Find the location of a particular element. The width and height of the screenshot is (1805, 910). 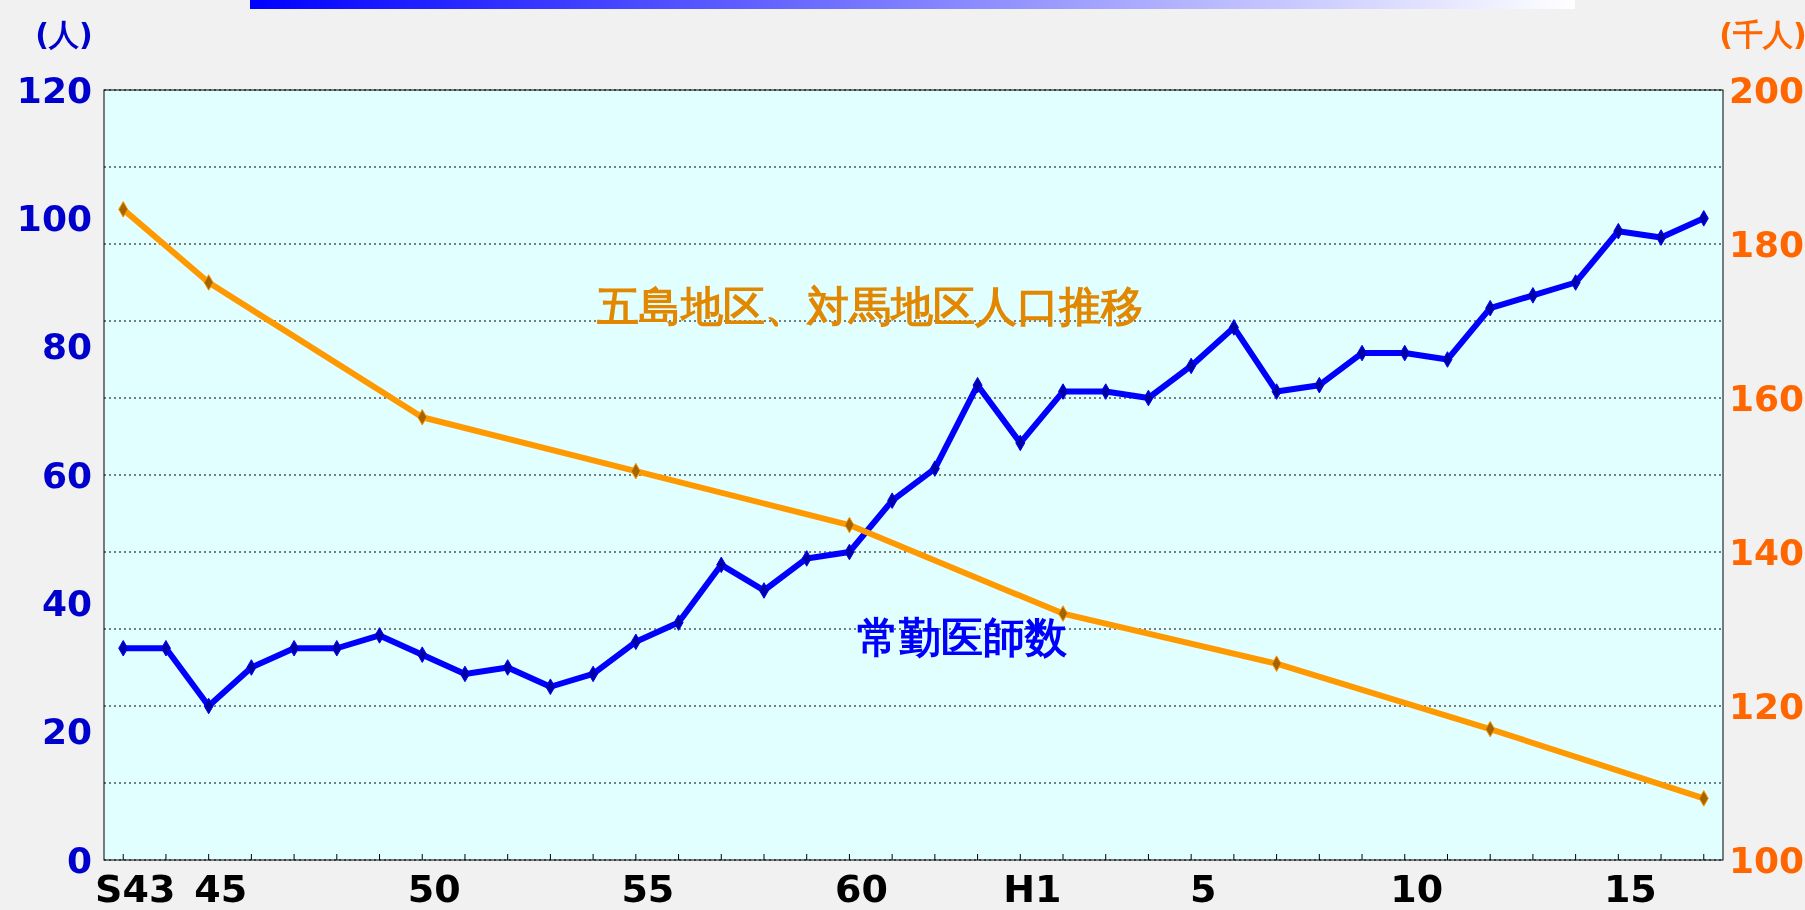

y2-tick-label: 100 is located at coordinates (1767, 860).